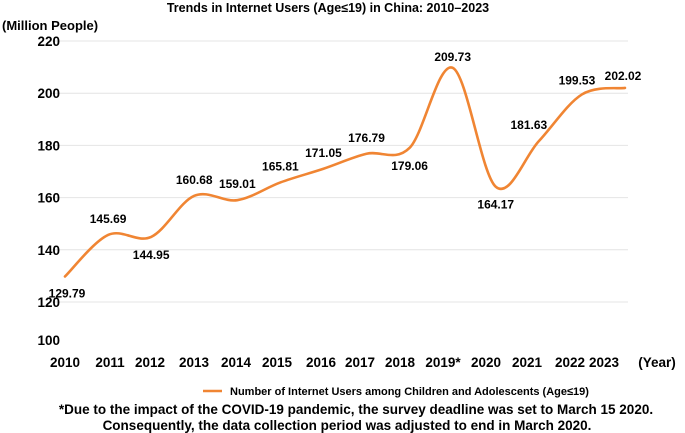 The image size is (685, 433). What do you see at coordinates (577, 80) in the screenshot?
I see `data-label: 199.53` at bounding box center [577, 80].